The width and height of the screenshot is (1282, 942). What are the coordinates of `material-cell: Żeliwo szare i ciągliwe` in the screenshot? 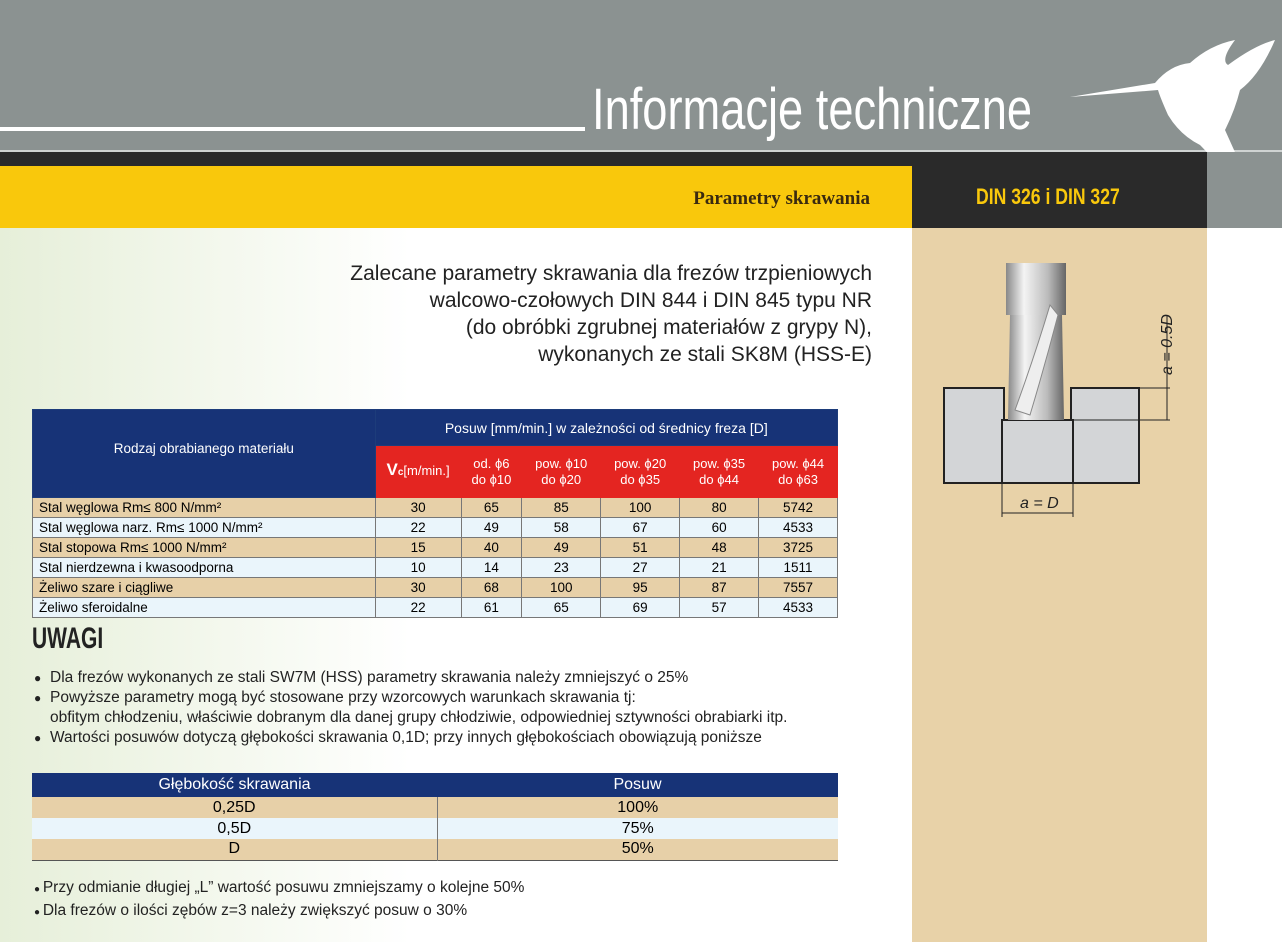 It's located at (204, 587).